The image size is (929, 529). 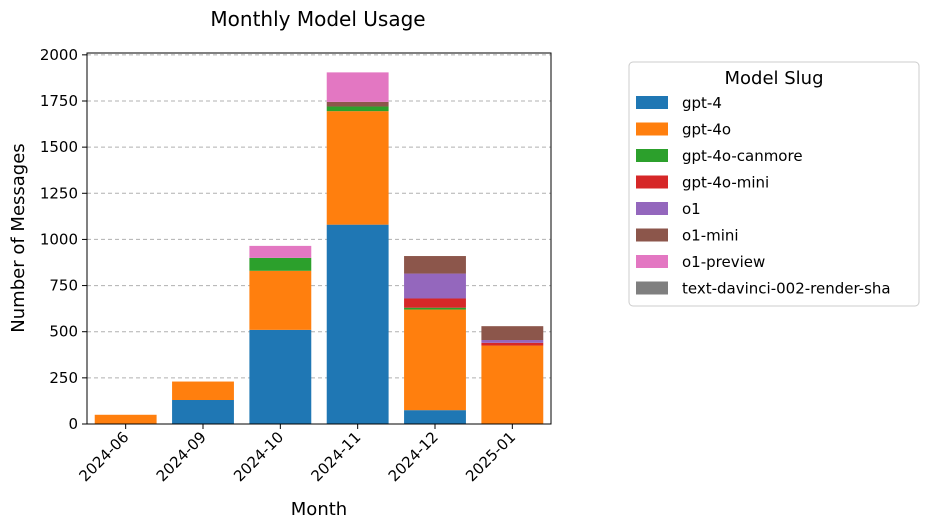 I want to click on legend-swatch-gpt-4o, so click(x=652, y=129).